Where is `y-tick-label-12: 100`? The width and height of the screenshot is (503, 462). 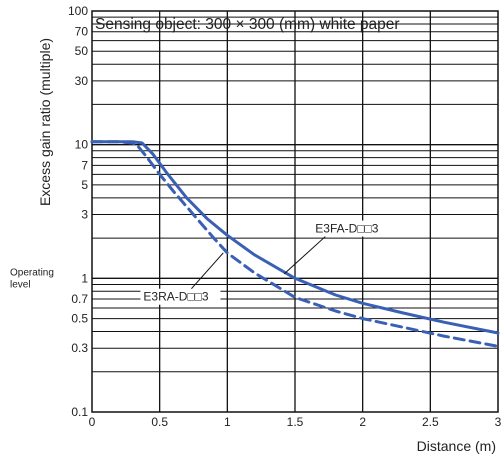
y-tick-label-12: 100 is located at coordinates (78, 11).